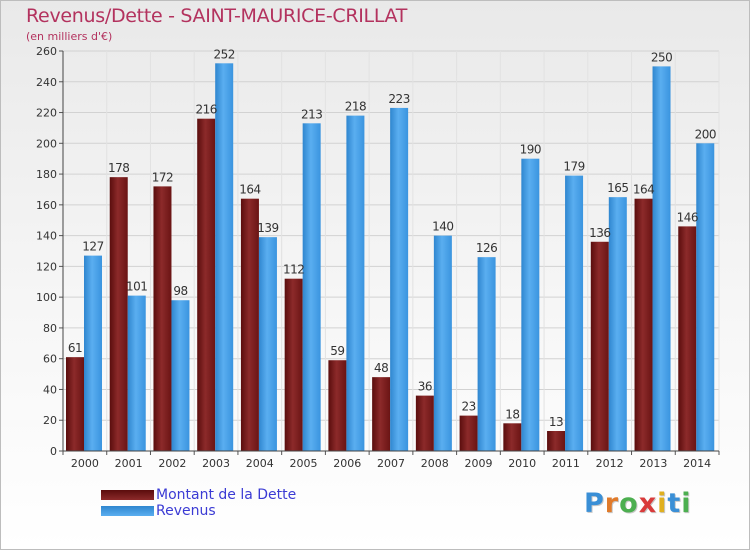 This screenshot has width=750, height=550. What do you see at coordinates (381, 414) in the screenshot?
I see `bar-debt-2007` at bounding box center [381, 414].